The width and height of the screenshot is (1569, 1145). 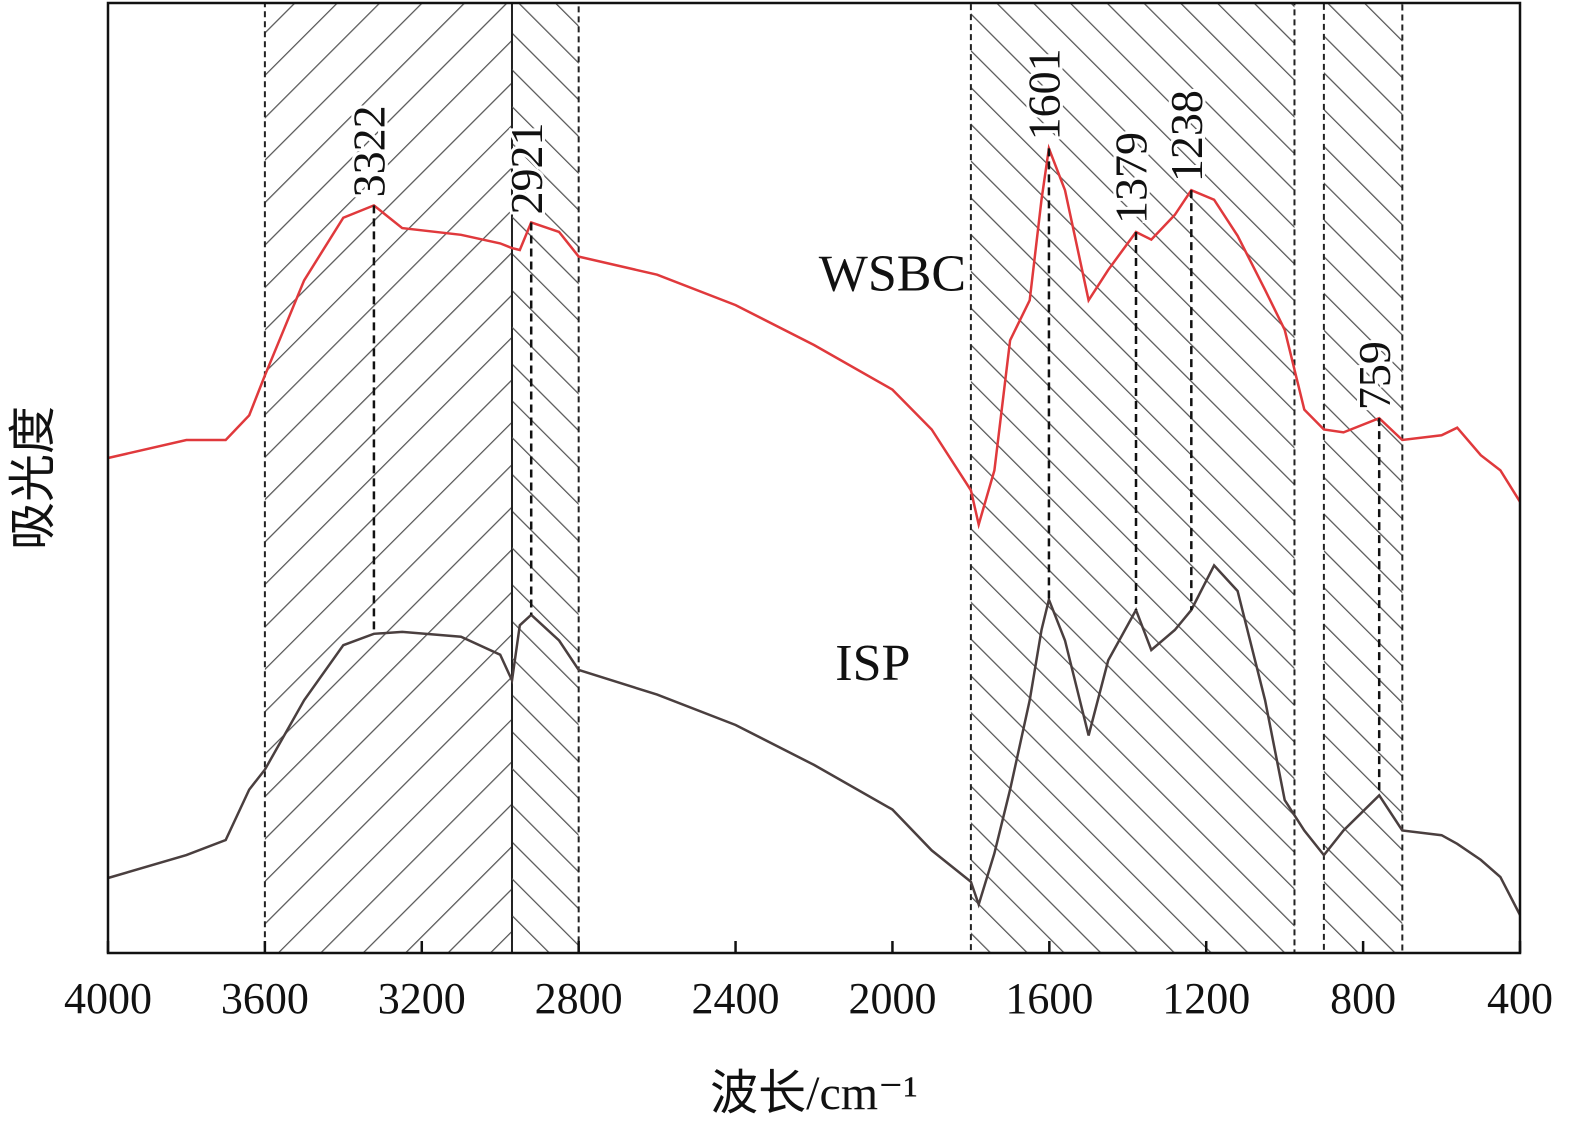 I want to click on x-tick-label: 4000, so click(x=108, y=998).